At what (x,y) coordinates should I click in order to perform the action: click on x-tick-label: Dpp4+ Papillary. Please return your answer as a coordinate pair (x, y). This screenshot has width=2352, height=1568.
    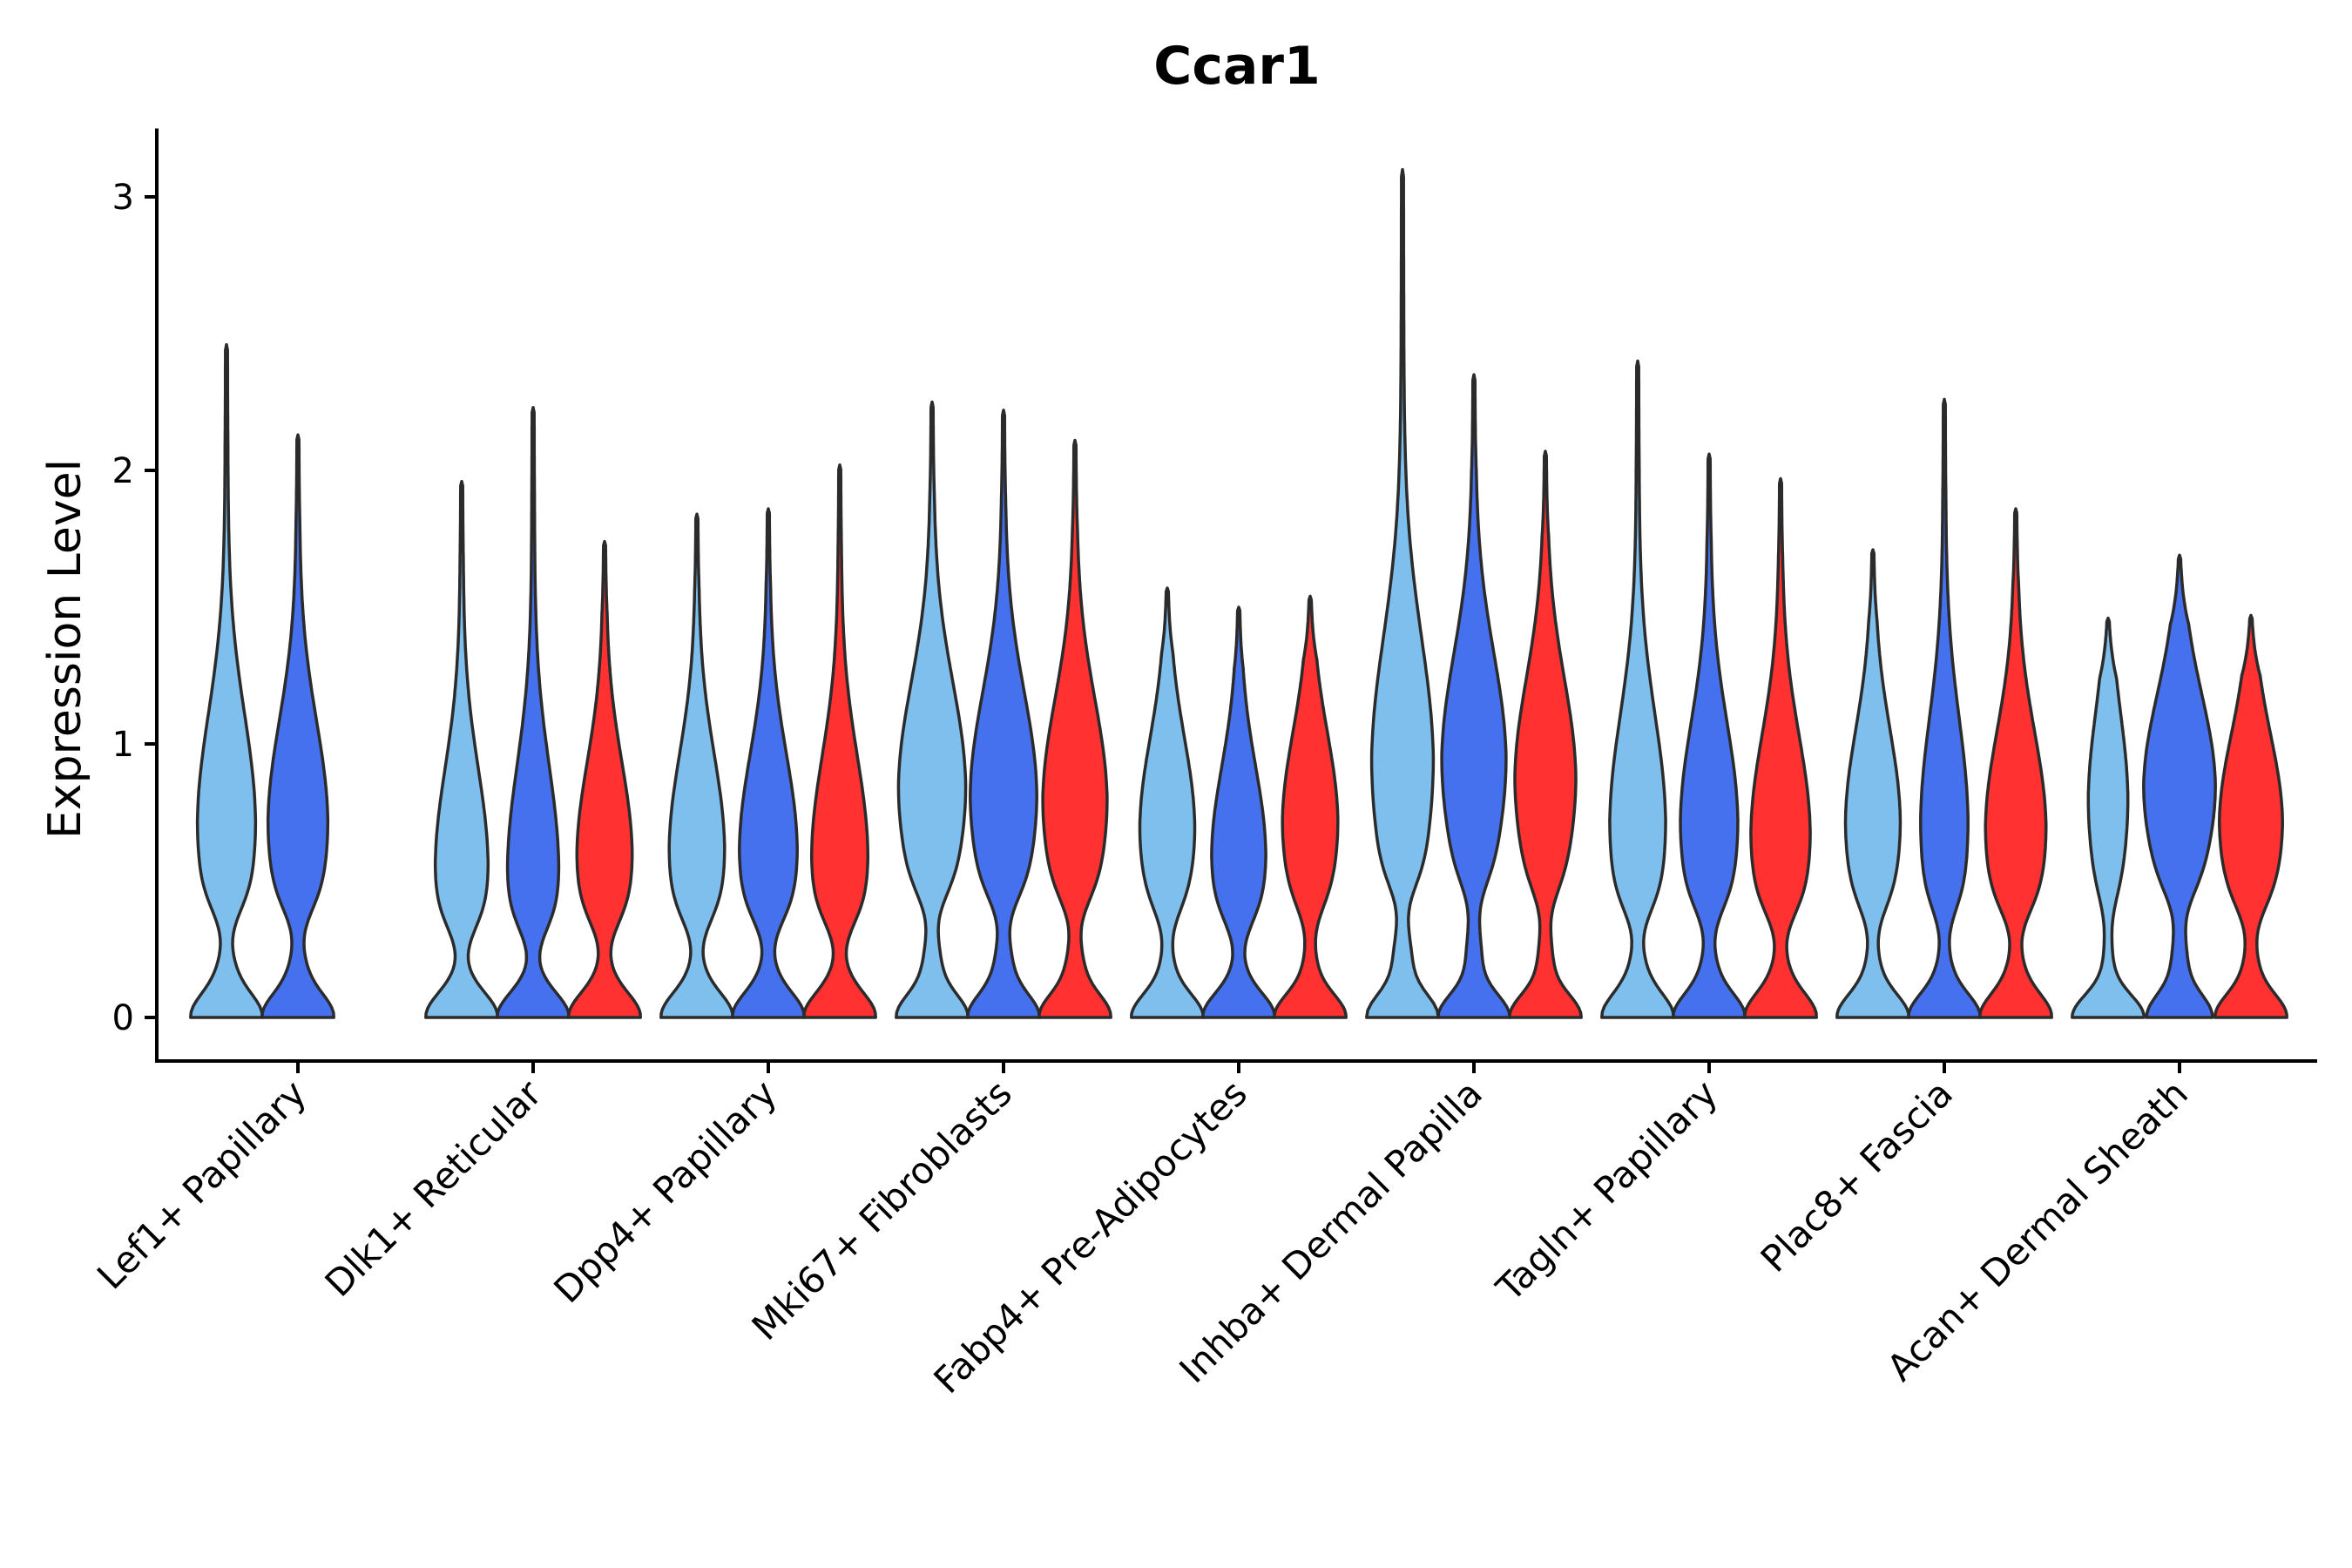
    Looking at the image, I should click on (665, 1191).